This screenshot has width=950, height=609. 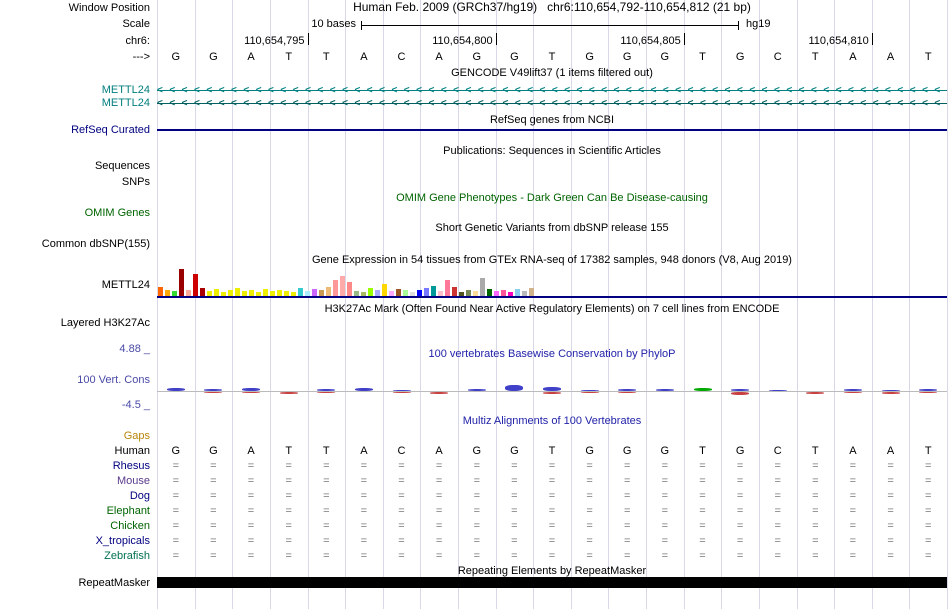 What do you see at coordinates (552, 120) in the screenshot?
I see `refseq-track-title: RefSeq genes from NCBI` at bounding box center [552, 120].